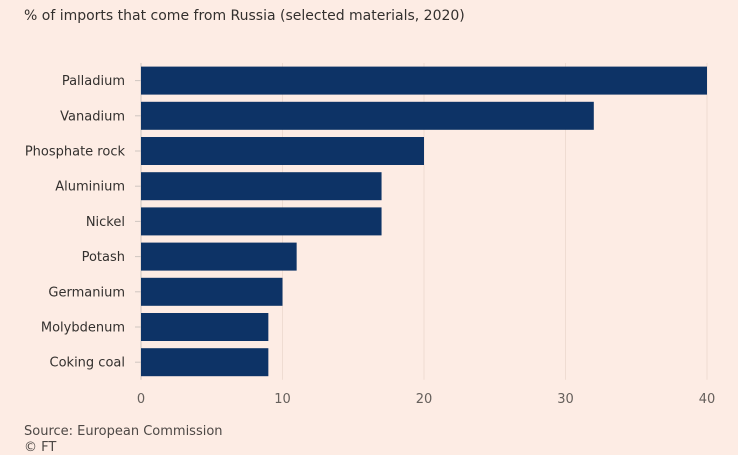  Describe the element at coordinates (261, 221) in the screenshot. I see `bar-nickel` at that location.